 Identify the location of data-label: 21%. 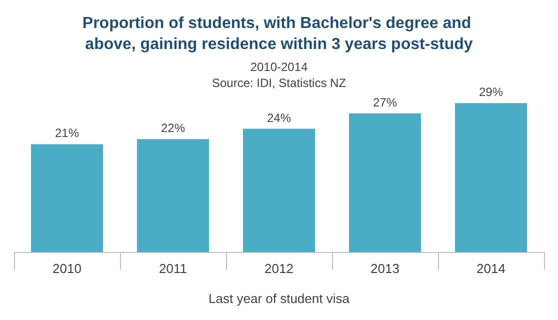
(67, 133).